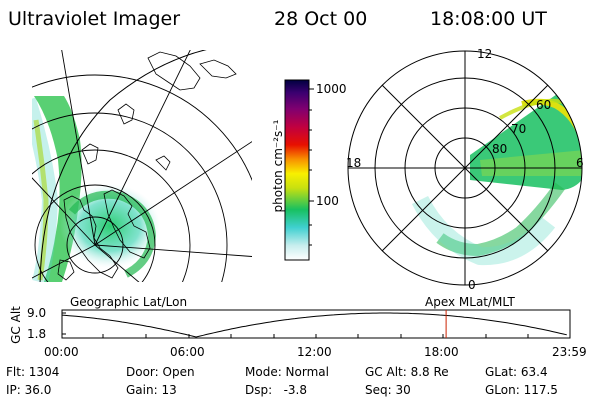 The height and width of the screenshot is (400, 600). I want to click on mlat-label-70: 70, so click(519, 129).